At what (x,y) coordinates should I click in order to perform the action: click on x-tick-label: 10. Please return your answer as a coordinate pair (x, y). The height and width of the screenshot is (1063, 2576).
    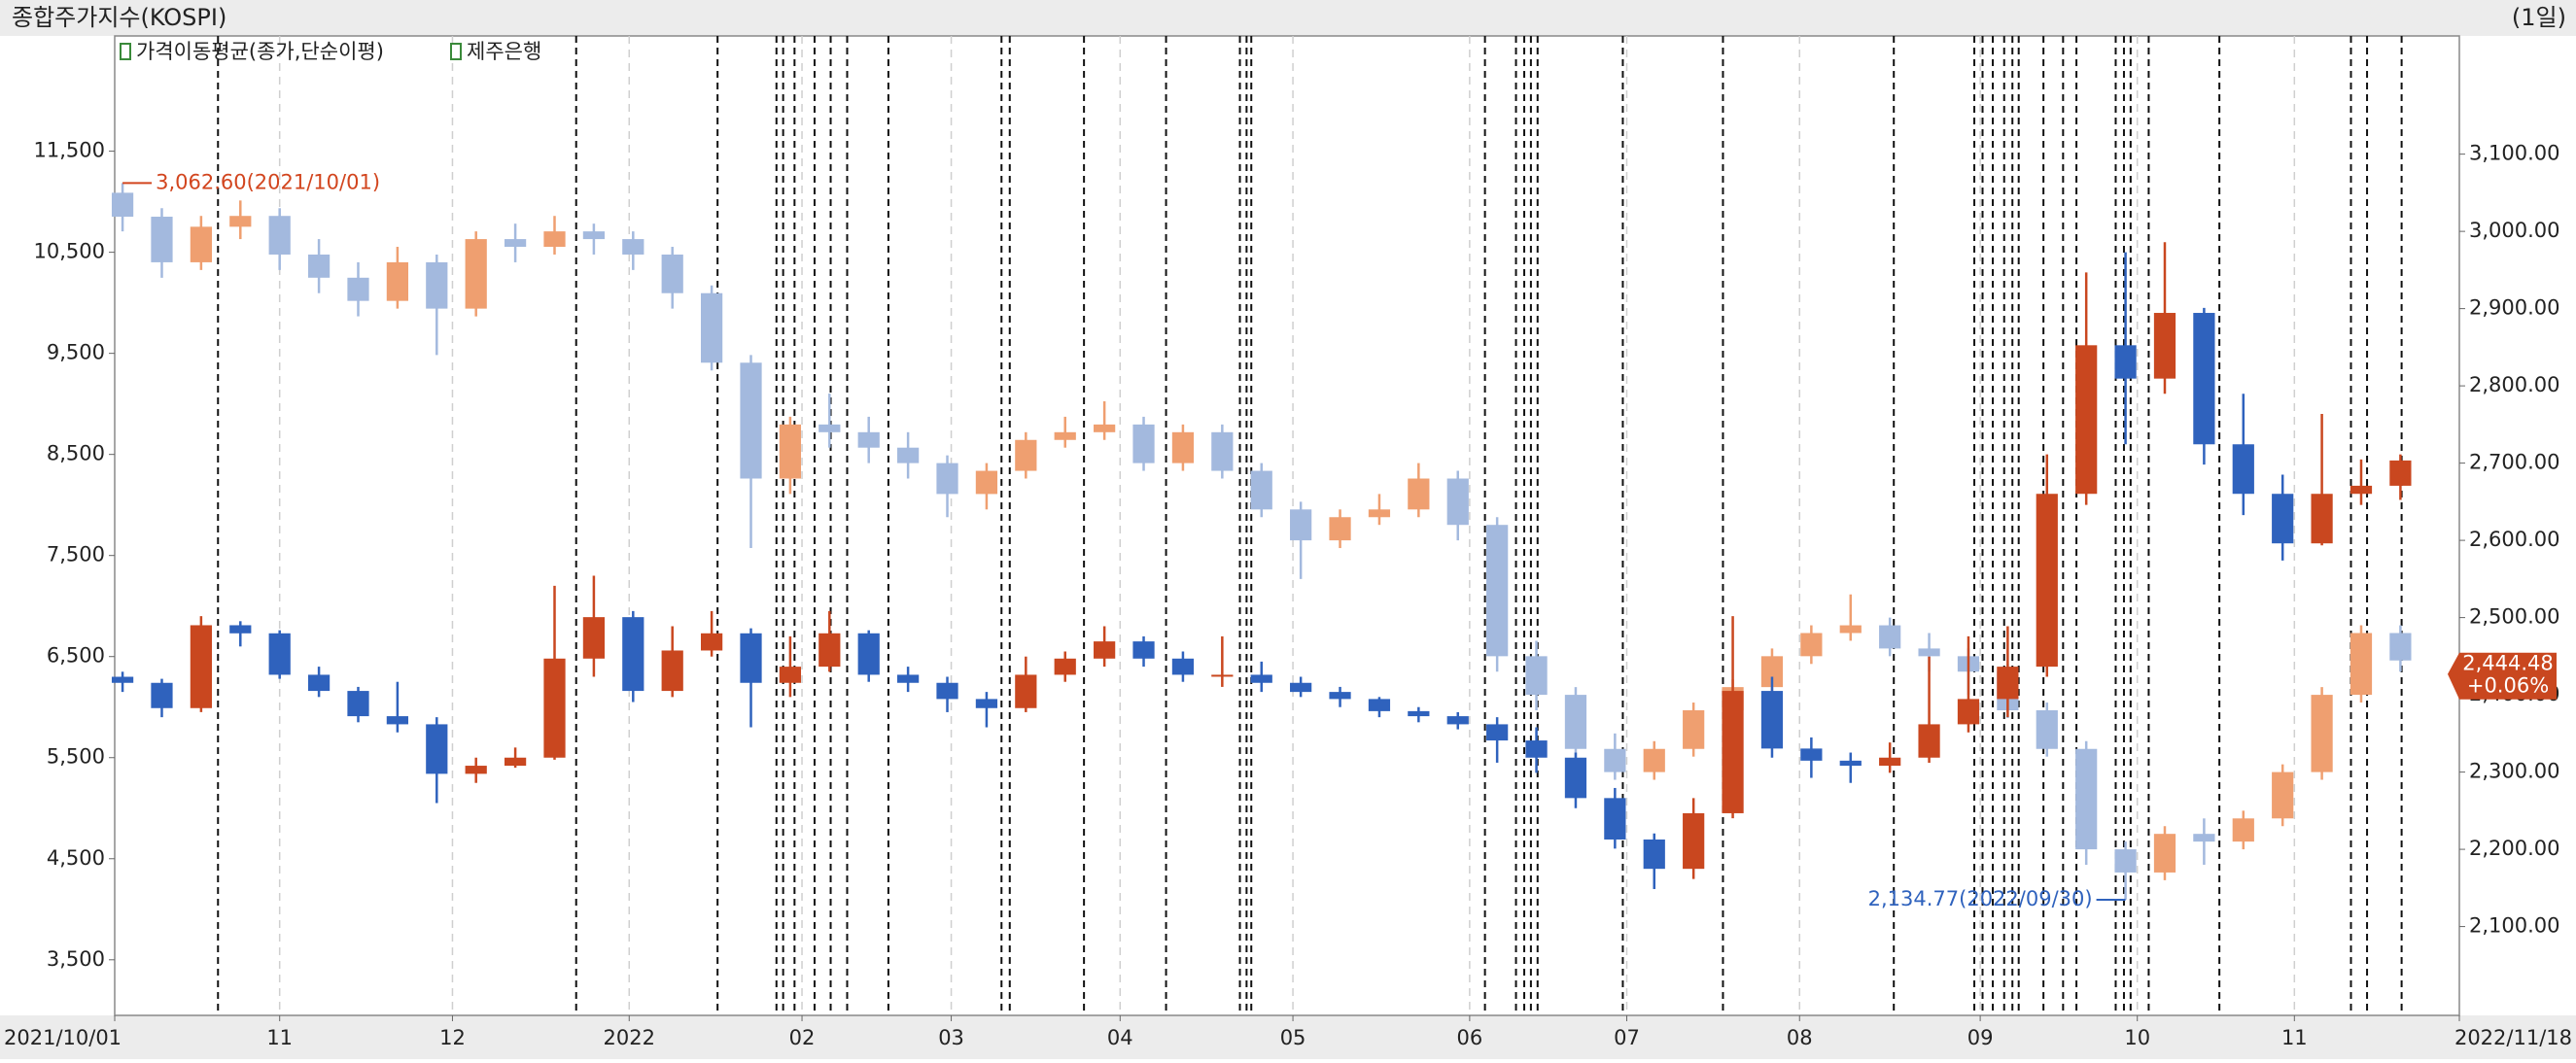
    Looking at the image, I should click on (2137, 1037).